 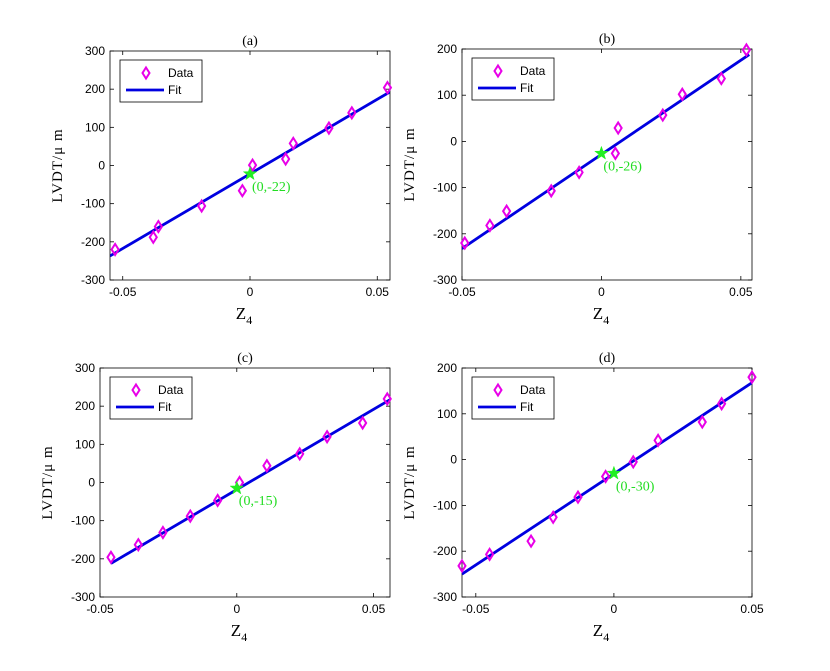 I want to click on intercept-annotation: (0,-26), so click(x=622, y=166).